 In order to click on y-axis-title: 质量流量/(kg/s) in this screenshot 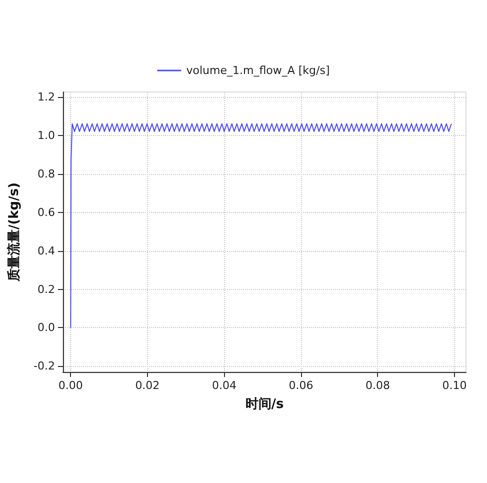, I will do `click(14, 232)`.